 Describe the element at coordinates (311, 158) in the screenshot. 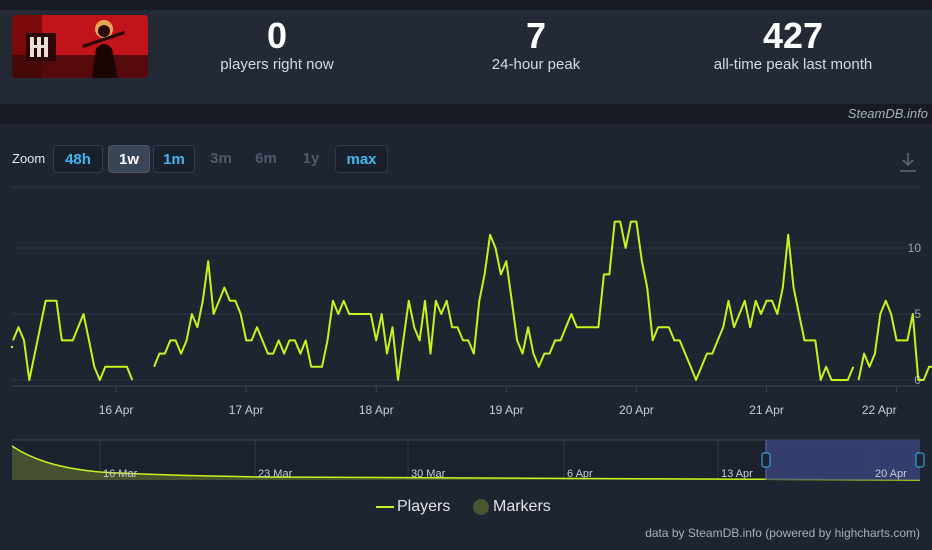

I see `zoom-1y-button: 1y` at that location.